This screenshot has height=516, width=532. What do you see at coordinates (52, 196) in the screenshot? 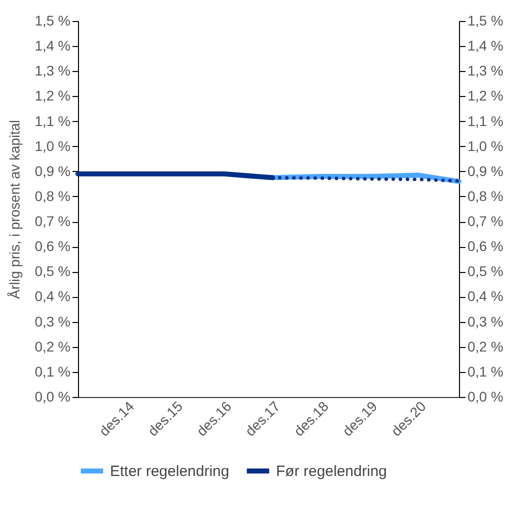
I see `y-tick-label: 0,8 %` at bounding box center [52, 196].